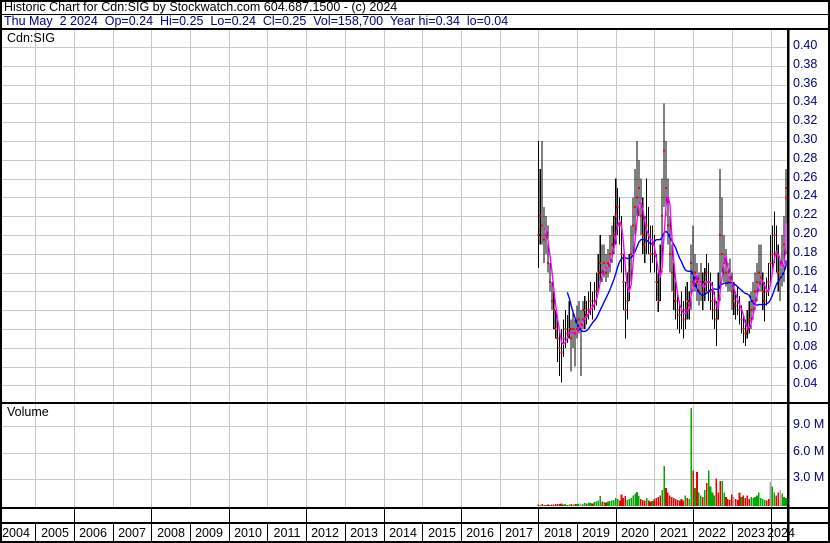 This screenshot has height=543, width=830. Describe the element at coordinates (16, 533) in the screenshot. I see `year-label: 2004` at that location.